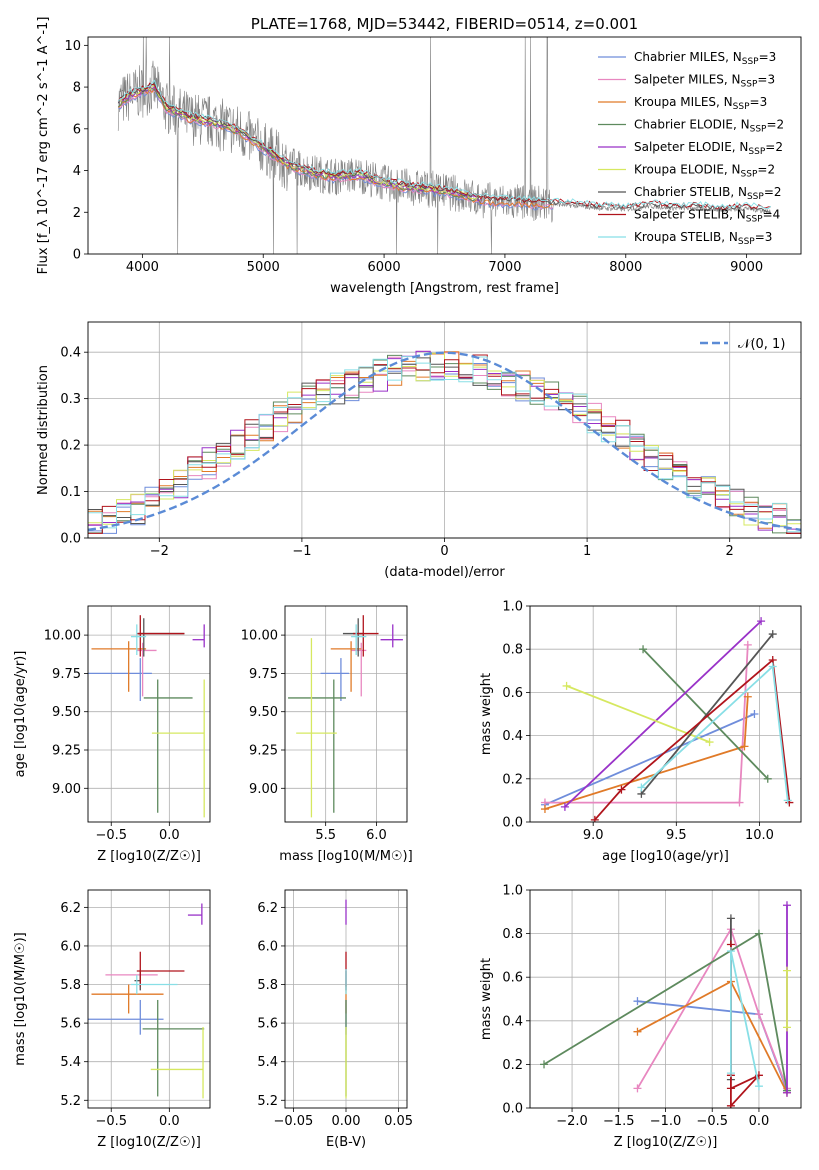 The height and width of the screenshot is (1170, 819). Describe the element at coordinates (746, 267) in the screenshot. I see `x-tick-label: 9000` at that location.